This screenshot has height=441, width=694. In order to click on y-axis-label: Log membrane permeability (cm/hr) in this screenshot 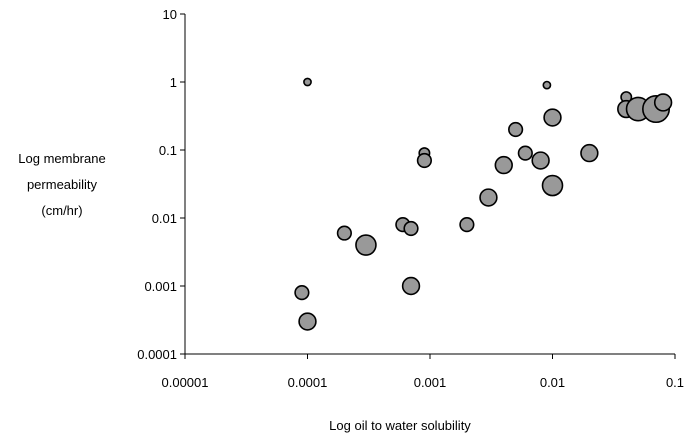, I will do `click(62, 185)`.